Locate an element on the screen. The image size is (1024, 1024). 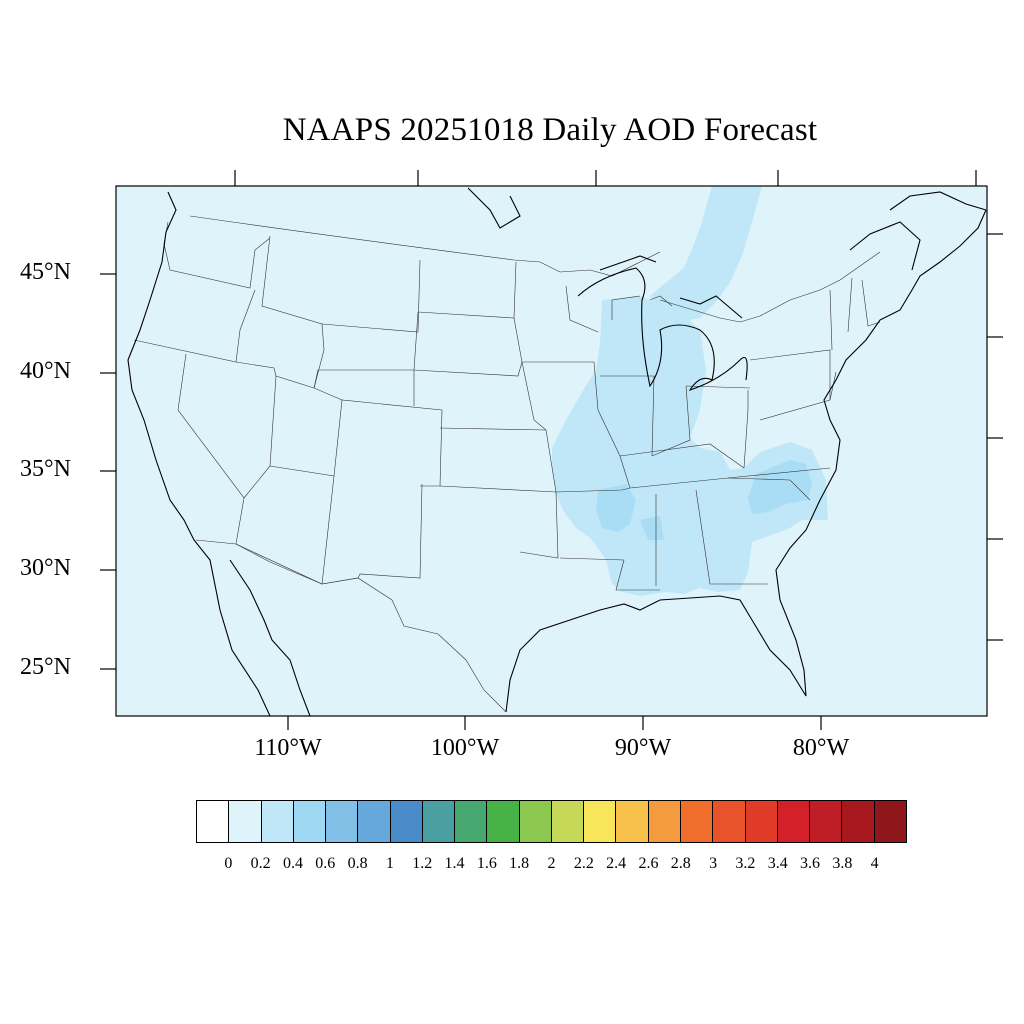
colorbar-tick-label: 2.8 is located at coordinates (680, 863).